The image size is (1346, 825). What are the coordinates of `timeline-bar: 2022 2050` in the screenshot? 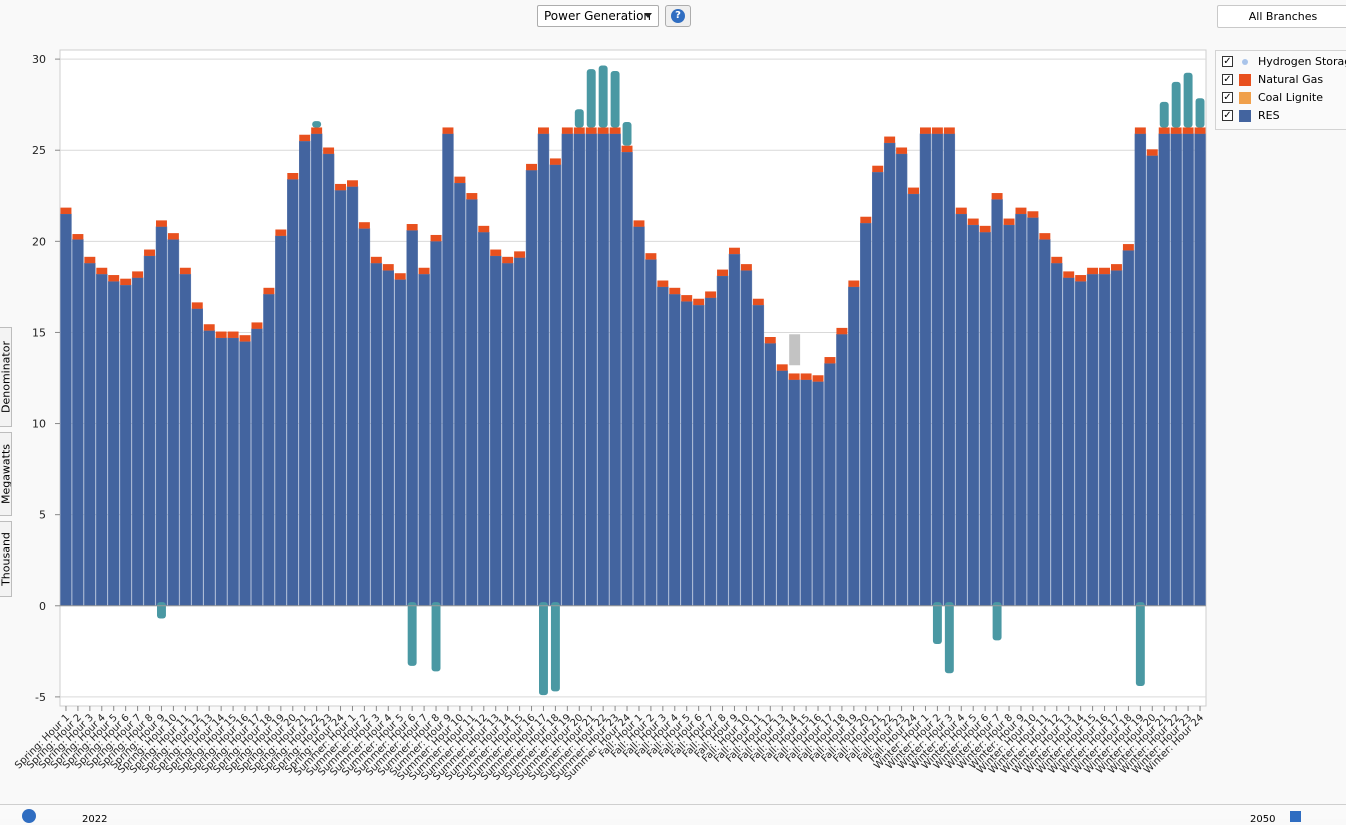 It's located at (673, 814).